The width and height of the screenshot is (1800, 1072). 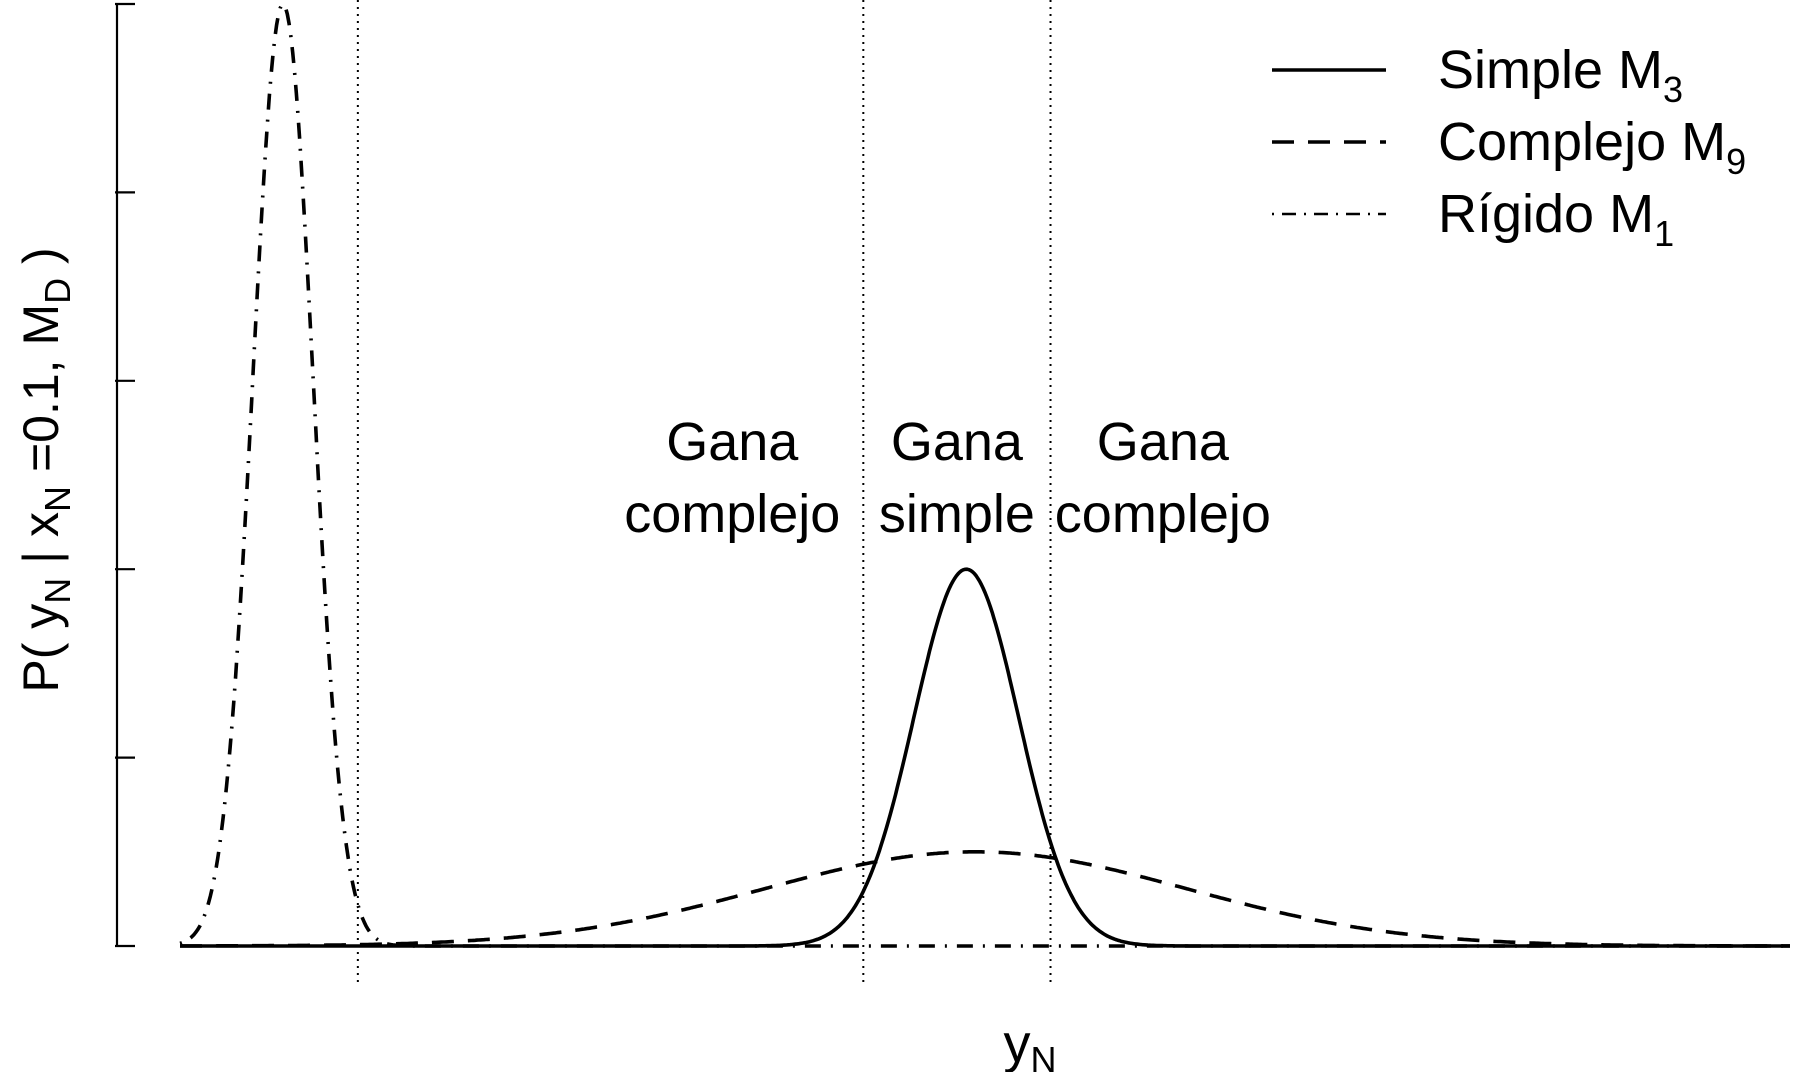 I want to click on legend-entry-3: Rígido M1, so click(x=1556, y=219).